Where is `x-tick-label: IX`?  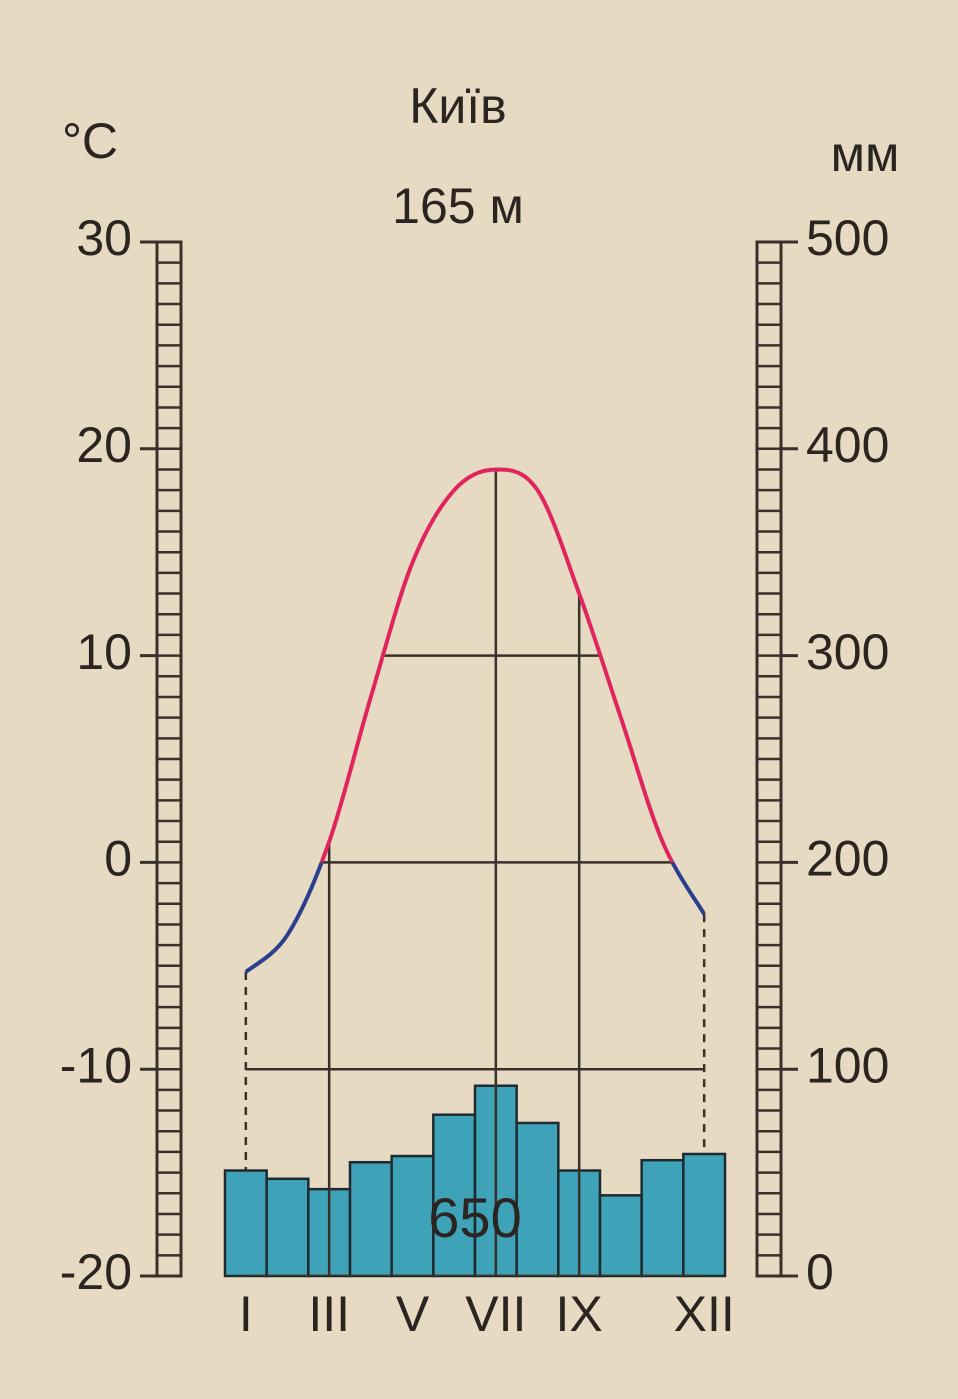
x-tick-label: IX is located at coordinates (579, 1314).